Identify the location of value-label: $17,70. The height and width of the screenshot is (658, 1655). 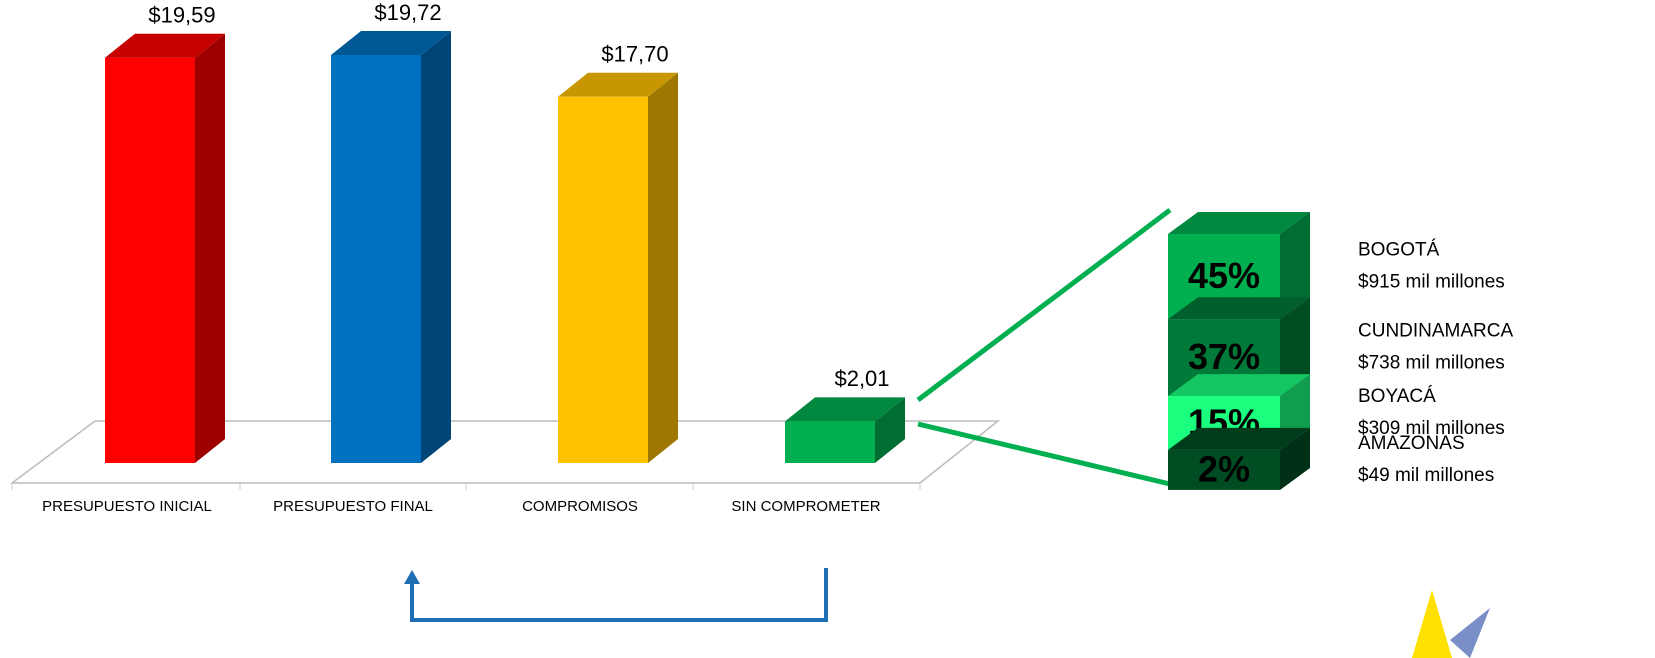
(634, 54).